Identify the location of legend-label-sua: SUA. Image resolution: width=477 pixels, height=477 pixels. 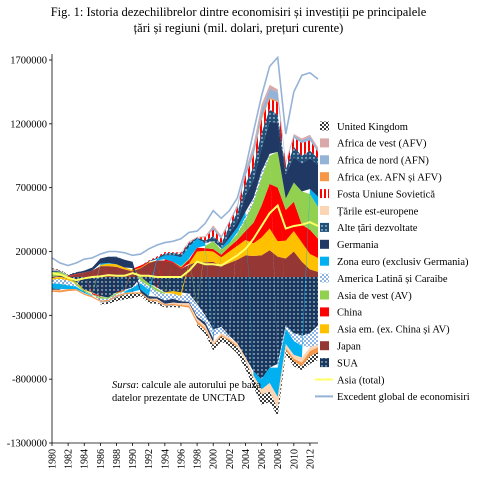
(347, 363).